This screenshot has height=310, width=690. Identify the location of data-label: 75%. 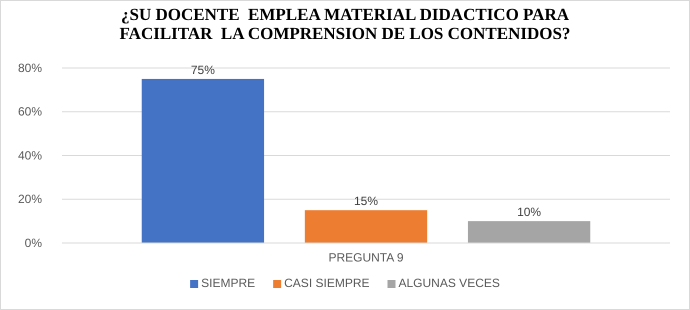
(203, 69).